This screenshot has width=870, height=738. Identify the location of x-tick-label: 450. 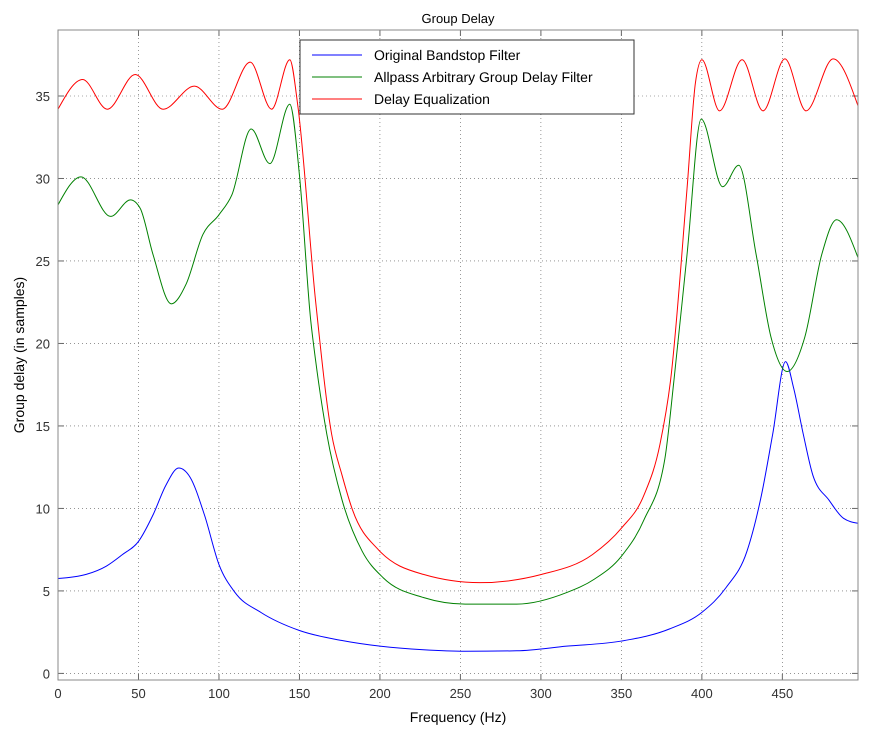
(782, 693).